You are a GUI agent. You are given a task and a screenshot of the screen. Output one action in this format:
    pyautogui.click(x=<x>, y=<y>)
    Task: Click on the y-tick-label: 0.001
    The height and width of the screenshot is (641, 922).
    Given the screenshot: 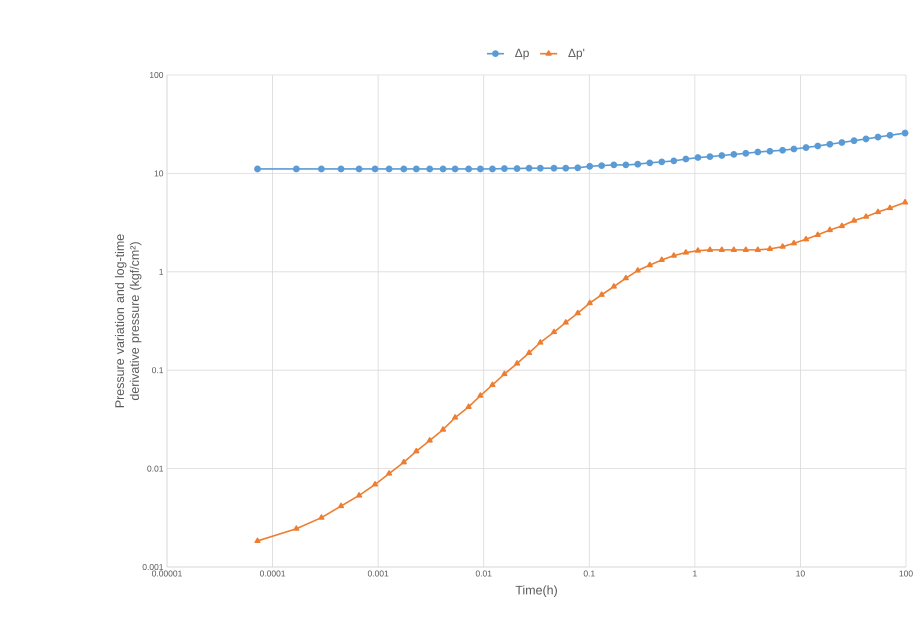 What is the action you would take?
    pyautogui.click(x=153, y=567)
    